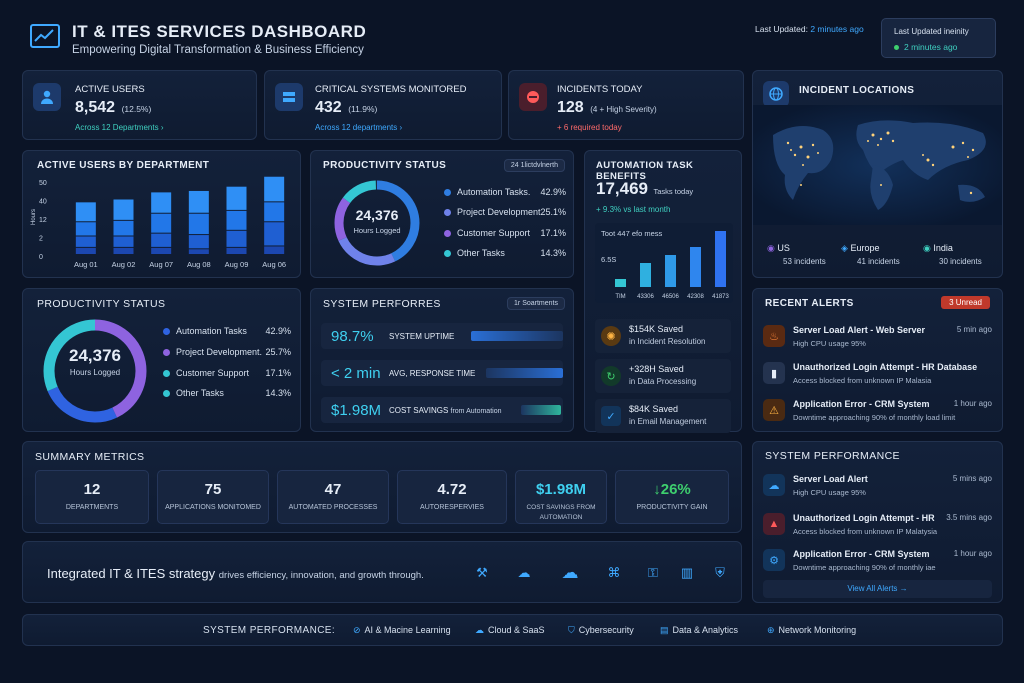 The width and height of the screenshot is (1024, 683). I want to click on benefit-incident: ✺ $154K Saved in Incident Resolution, so click(663, 336).